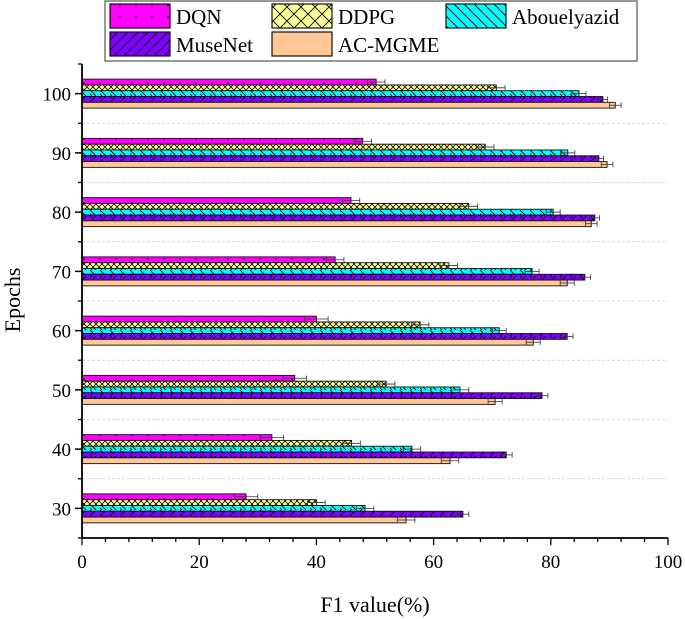  I want to click on legend-label: AC-MGME, so click(389, 45).